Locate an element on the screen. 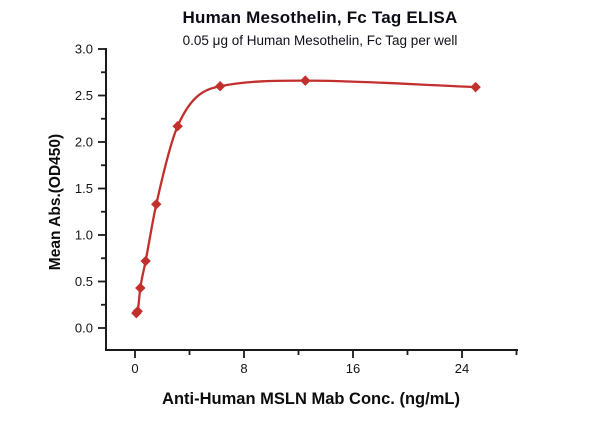 Image resolution: width=600 pixels, height=421 pixels. y-tick-label: 2.5 is located at coordinates (84, 95).